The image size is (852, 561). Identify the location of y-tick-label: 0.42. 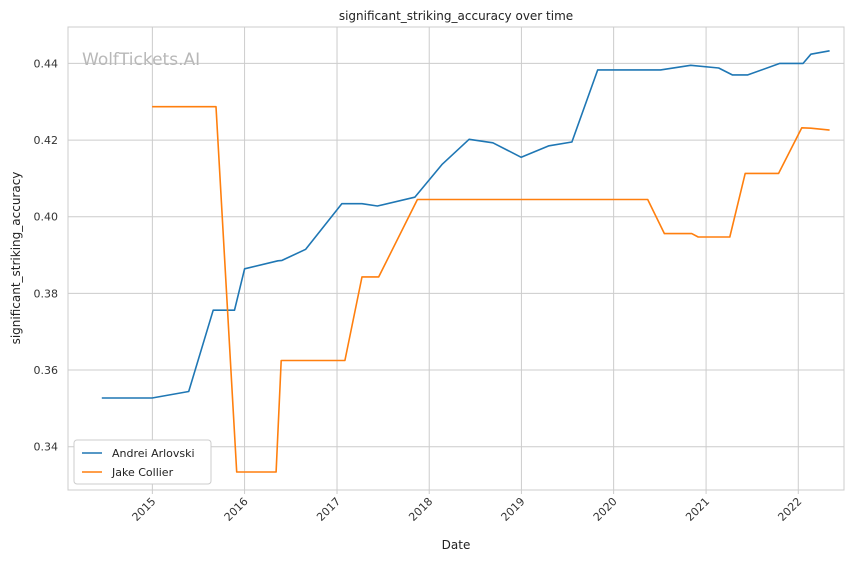
(46, 140).